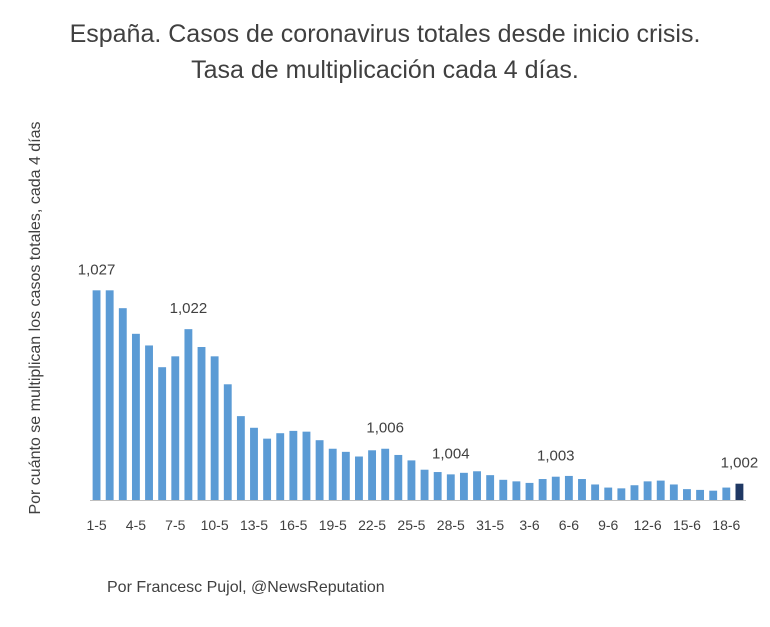 The height and width of the screenshot is (627, 770). What do you see at coordinates (96, 525) in the screenshot?
I see `x-tick-label: 1-5` at bounding box center [96, 525].